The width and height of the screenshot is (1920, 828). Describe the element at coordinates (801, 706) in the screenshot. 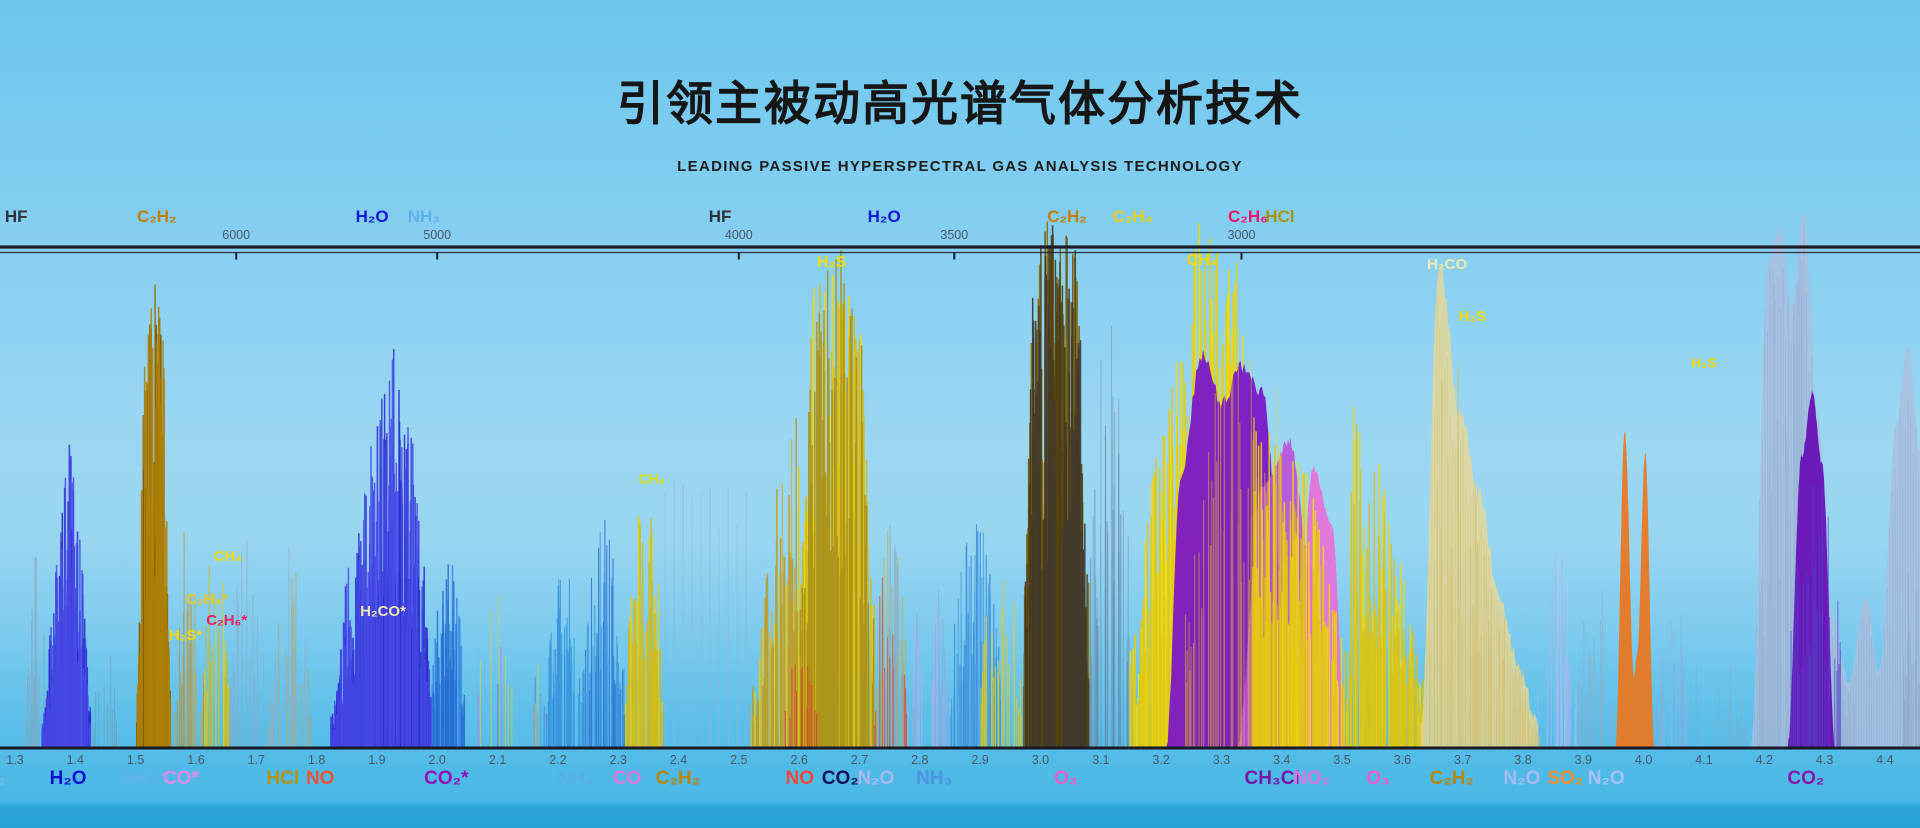

I see `spectral-lines-NO` at that location.